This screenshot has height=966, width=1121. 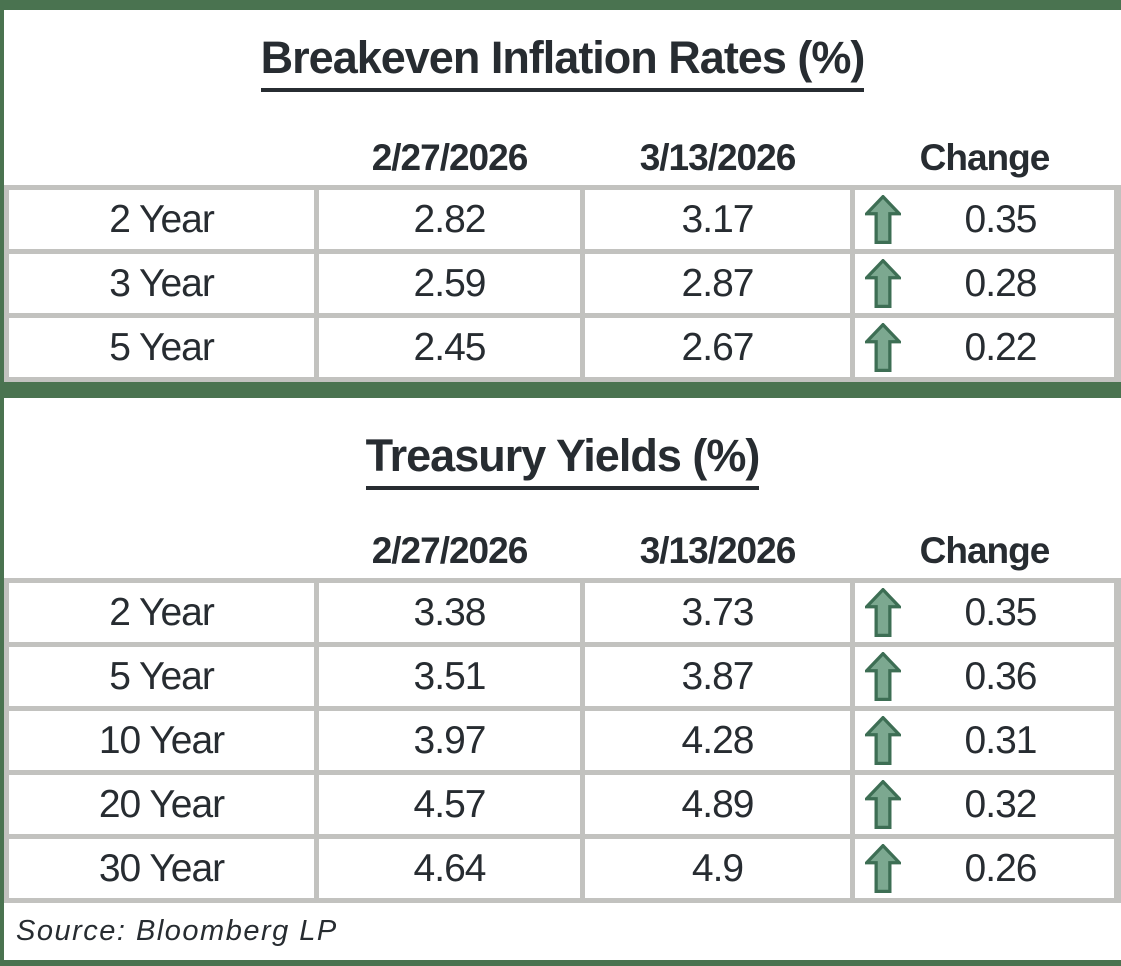 I want to click on value-cell: 4.64, so click(x=449, y=868).